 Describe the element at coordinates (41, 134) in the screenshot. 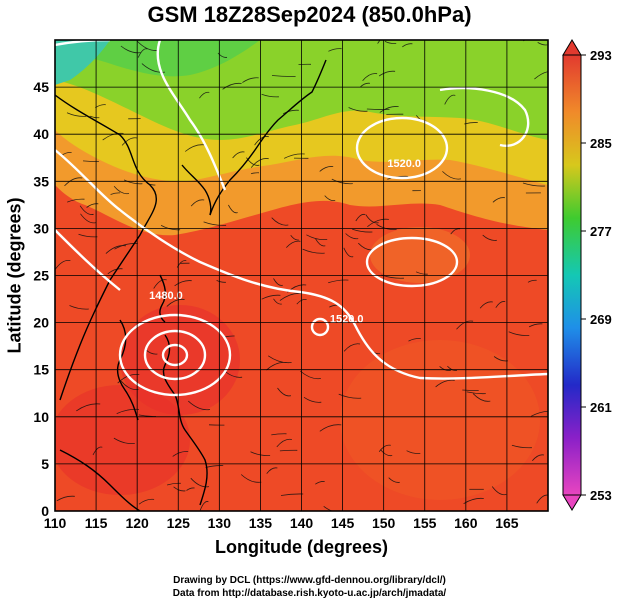

I see `y-tick-label: 40` at that location.